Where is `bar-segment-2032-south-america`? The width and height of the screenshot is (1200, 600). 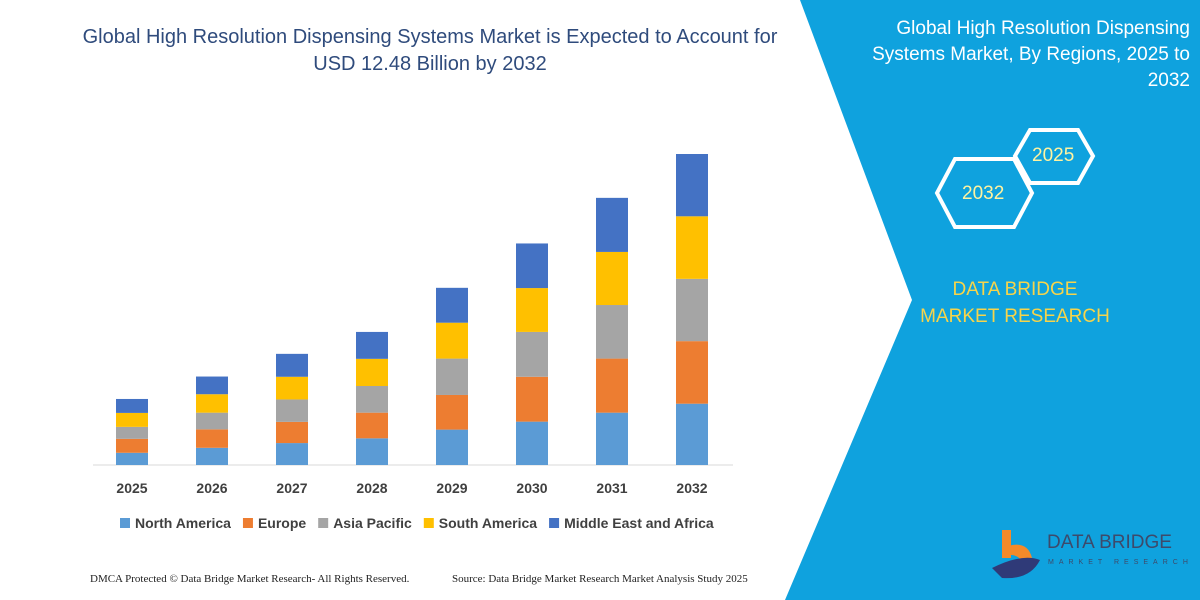 bar-segment-2032-south-america is located at coordinates (692, 247).